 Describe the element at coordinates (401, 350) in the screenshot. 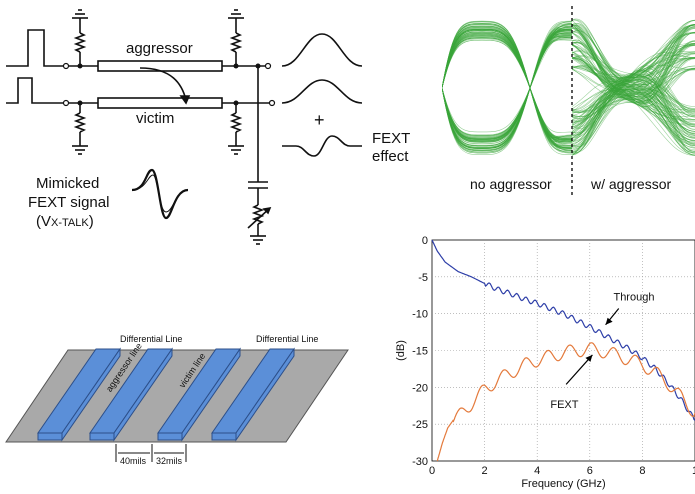

I see `y-axis-label: (dB)` at that location.